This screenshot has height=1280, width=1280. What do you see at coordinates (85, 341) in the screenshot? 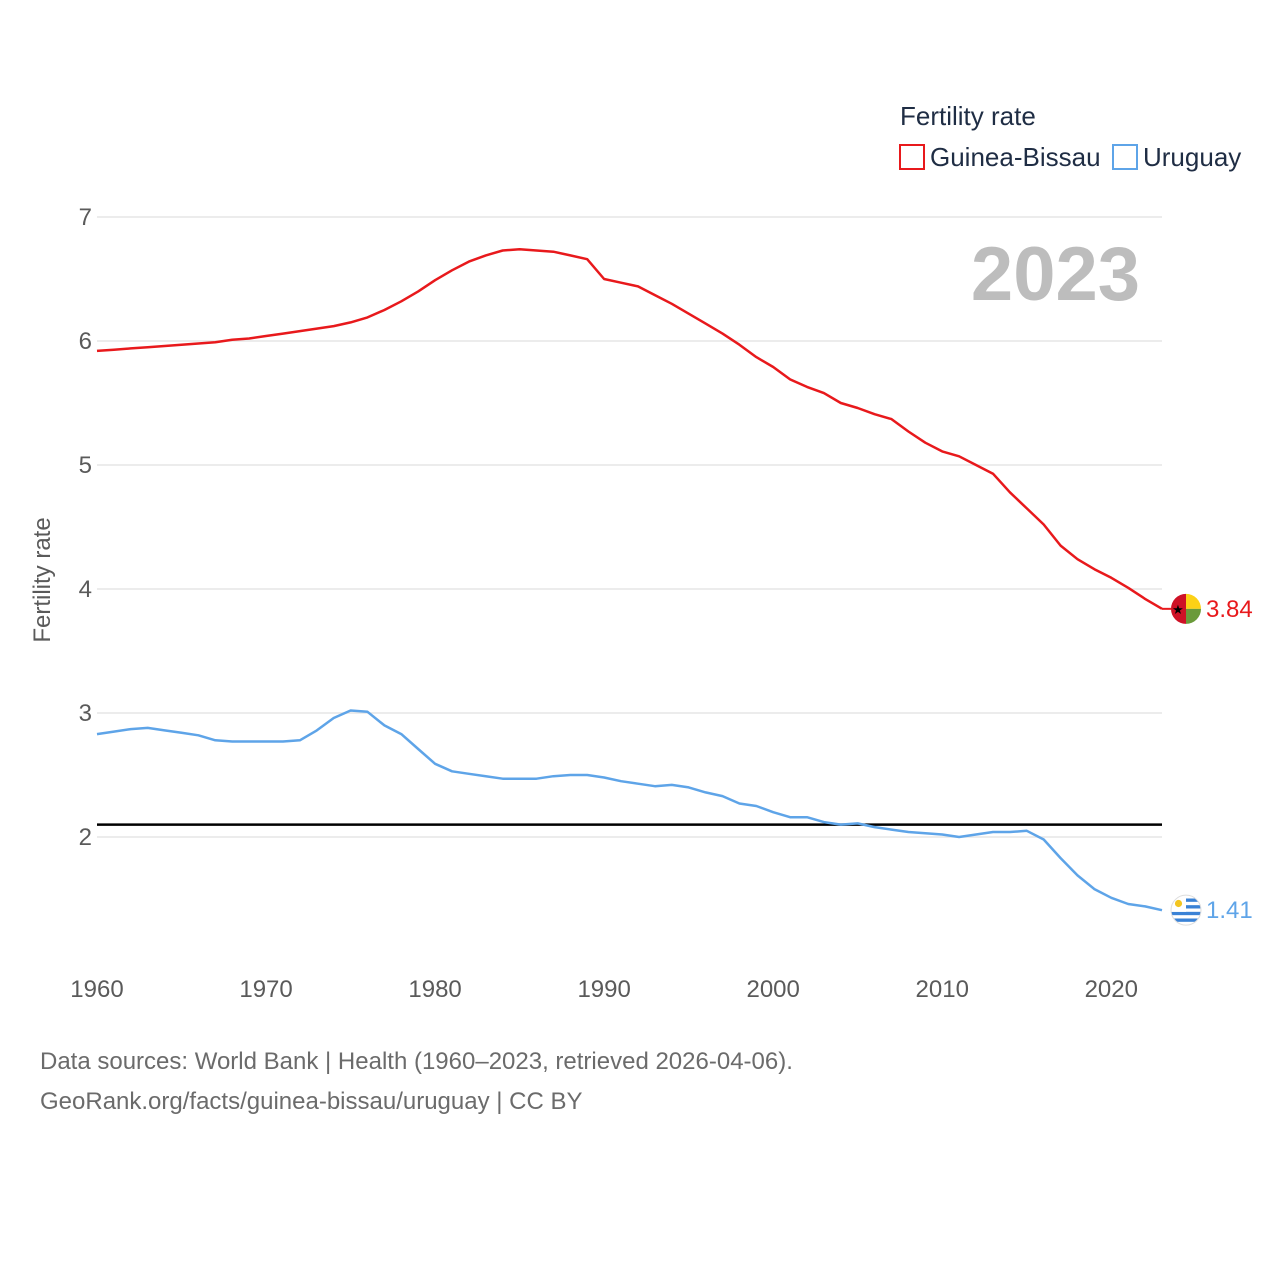
I see `y-tick-label: 6` at bounding box center [85, 341].